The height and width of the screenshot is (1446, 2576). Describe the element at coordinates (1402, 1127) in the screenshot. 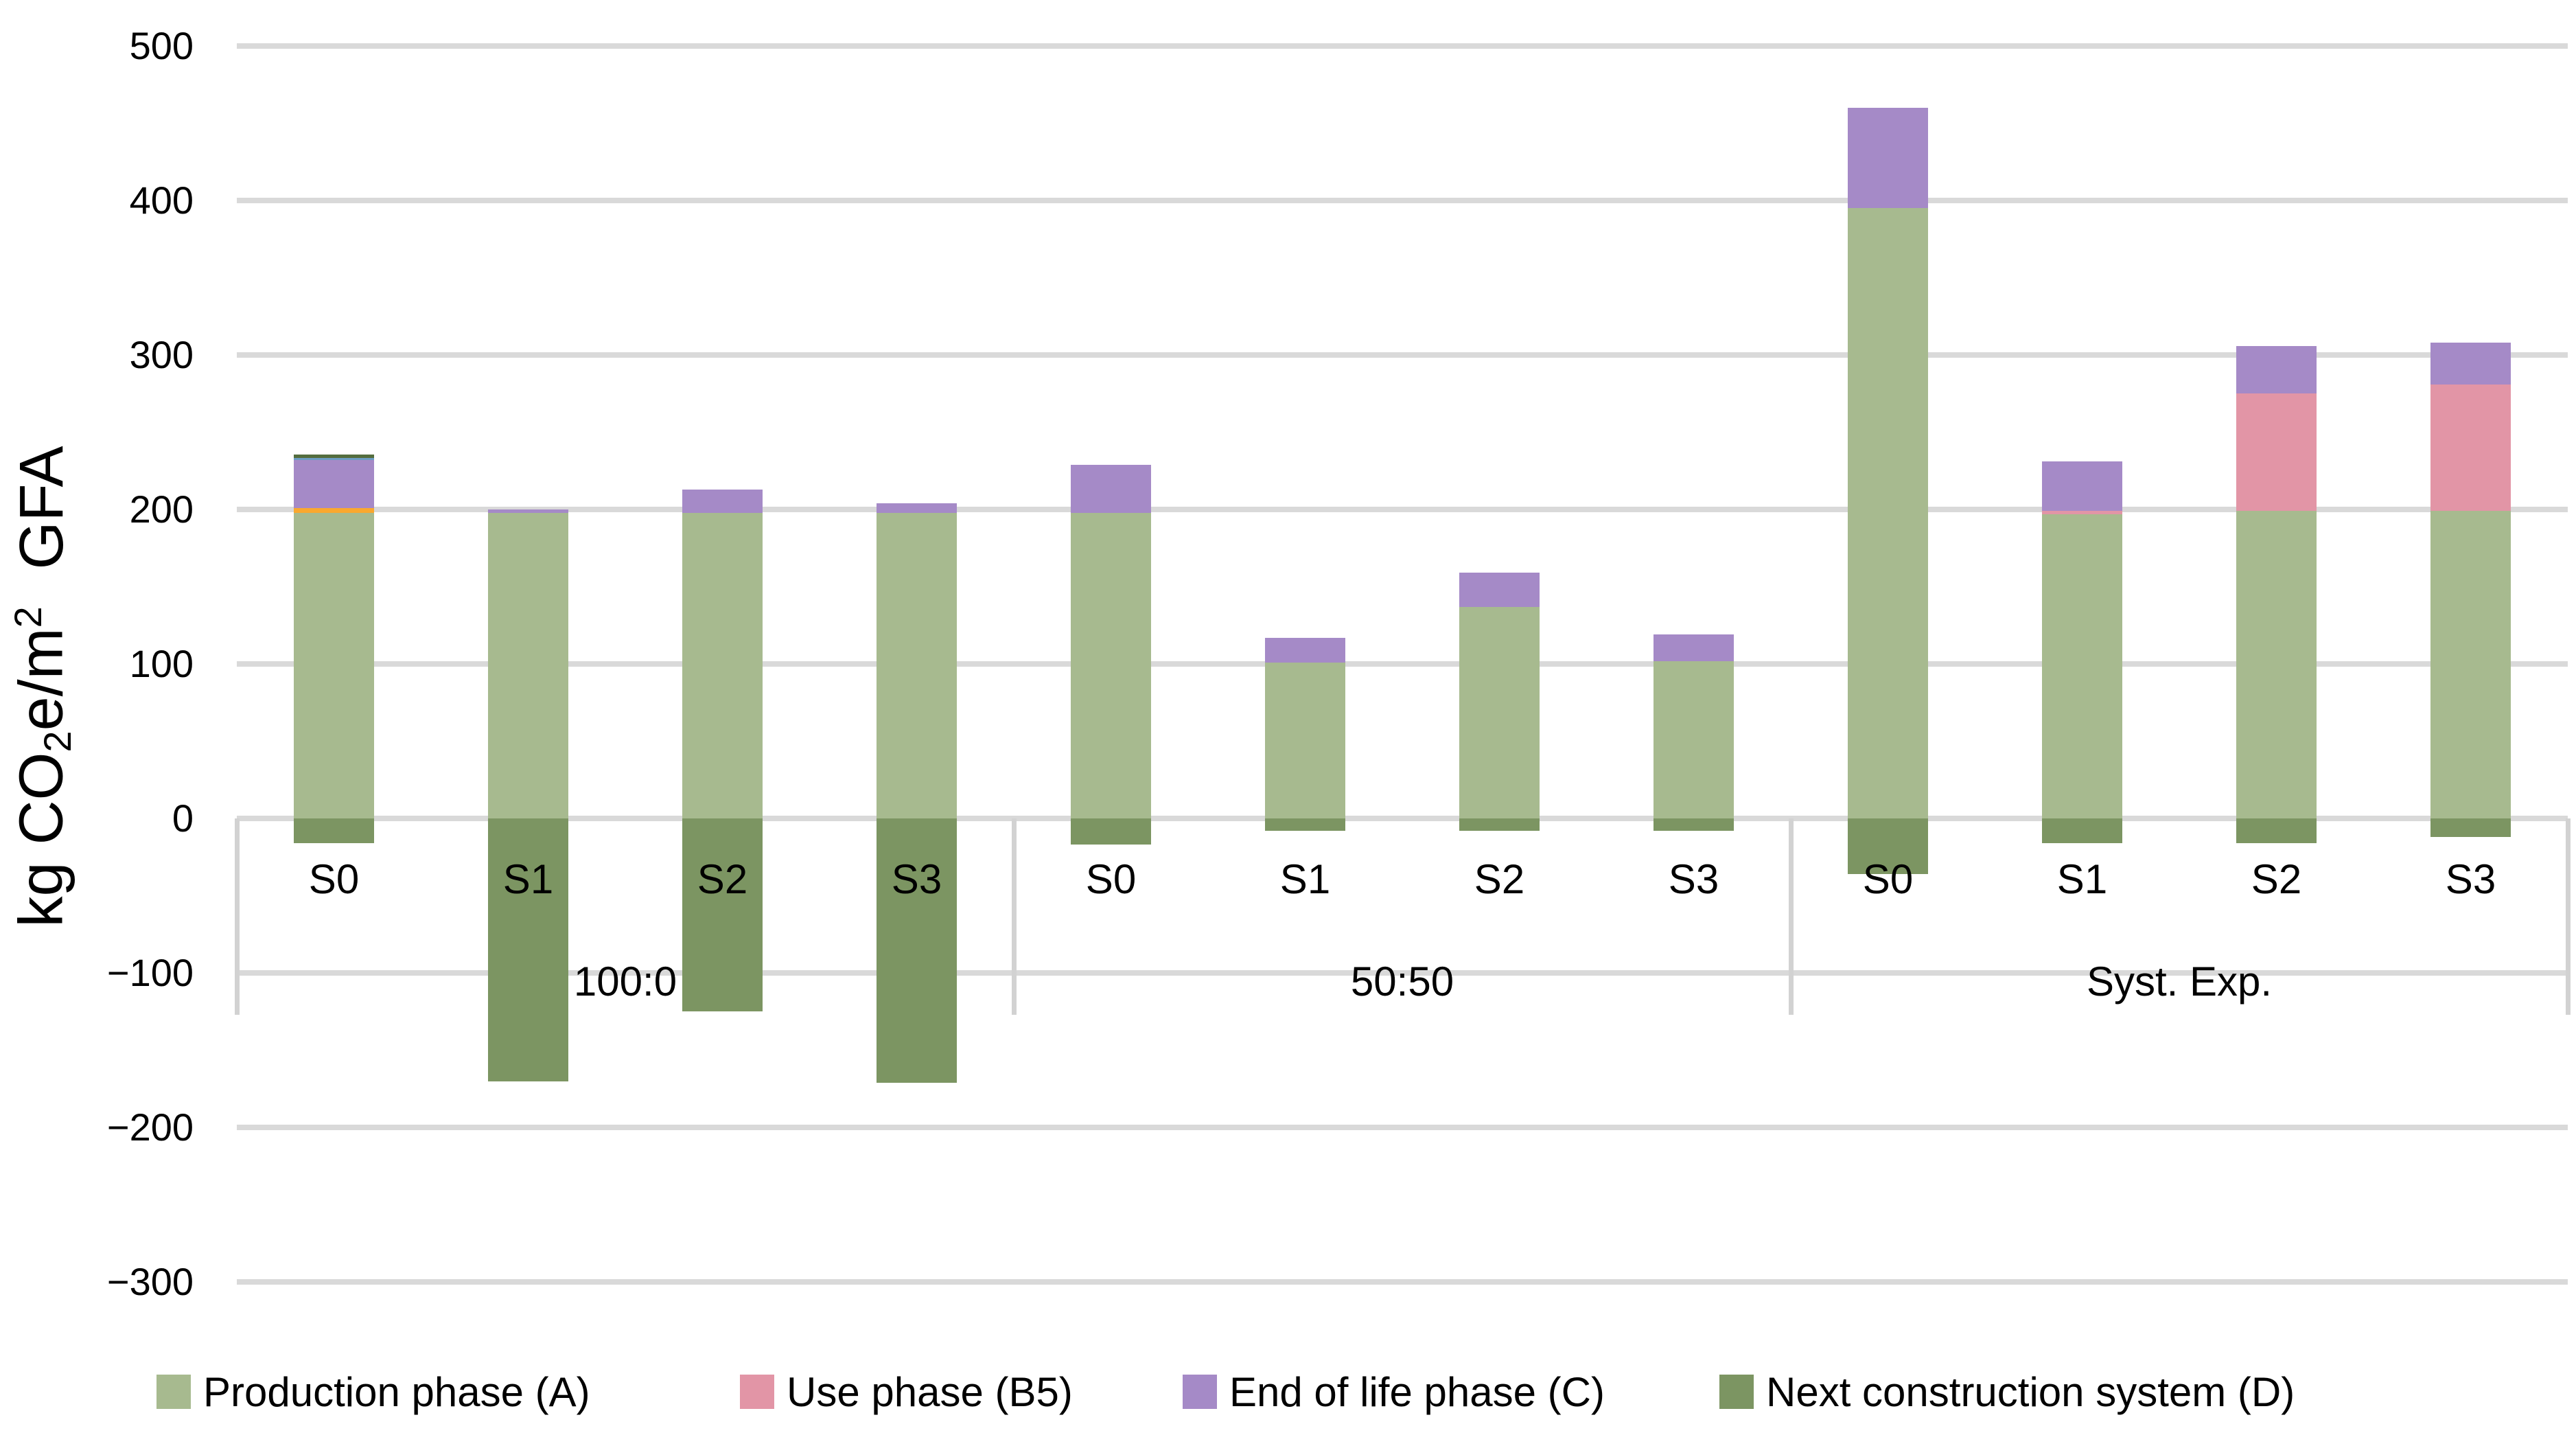

I see `gridline--200` at that location.